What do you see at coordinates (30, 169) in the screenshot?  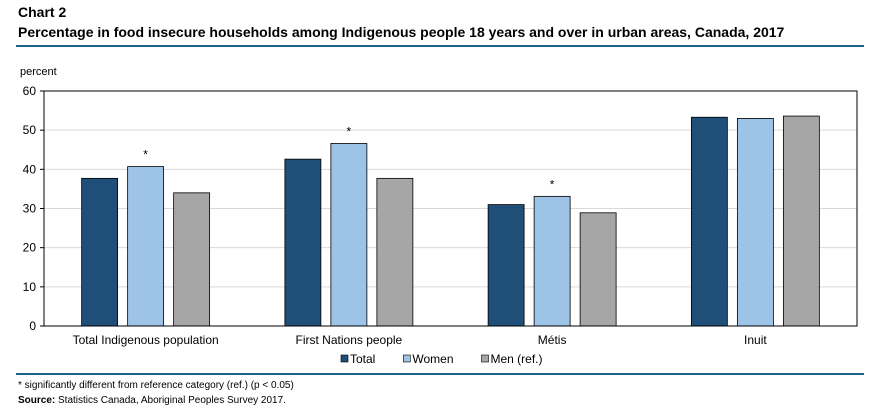 I see `y-tick-label: 40` at bounding box center [30, 169].